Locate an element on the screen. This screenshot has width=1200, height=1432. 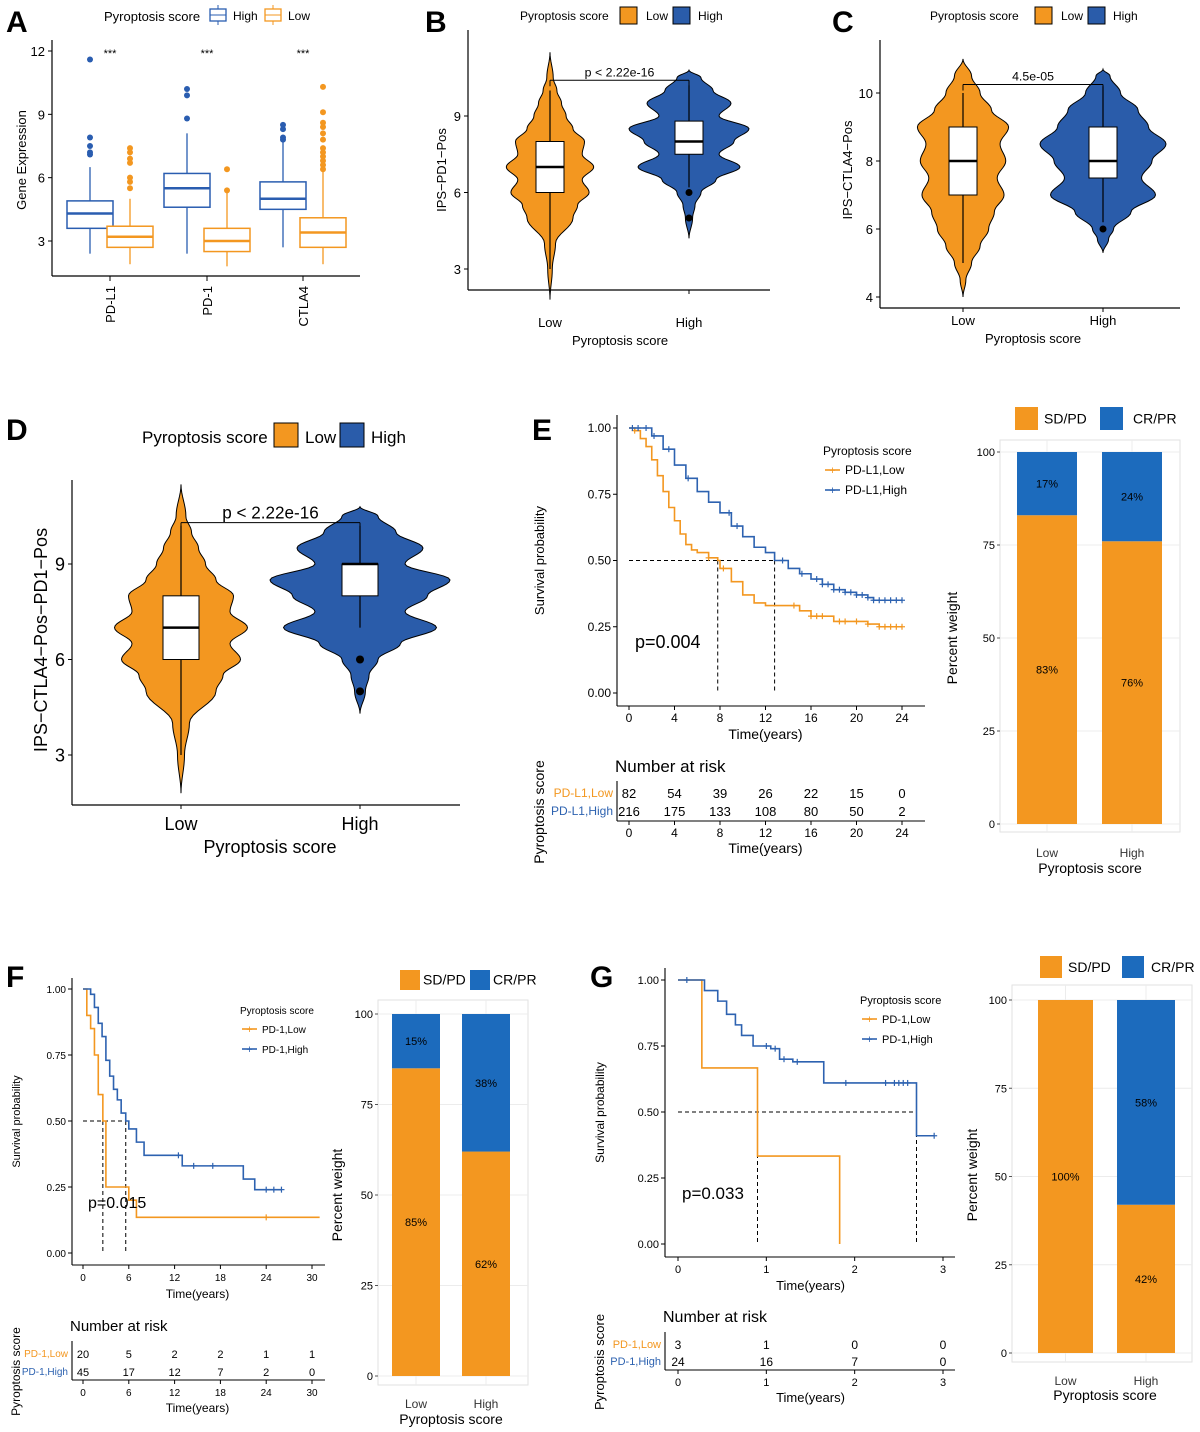
violin-low is located at coordinates (550, 176).